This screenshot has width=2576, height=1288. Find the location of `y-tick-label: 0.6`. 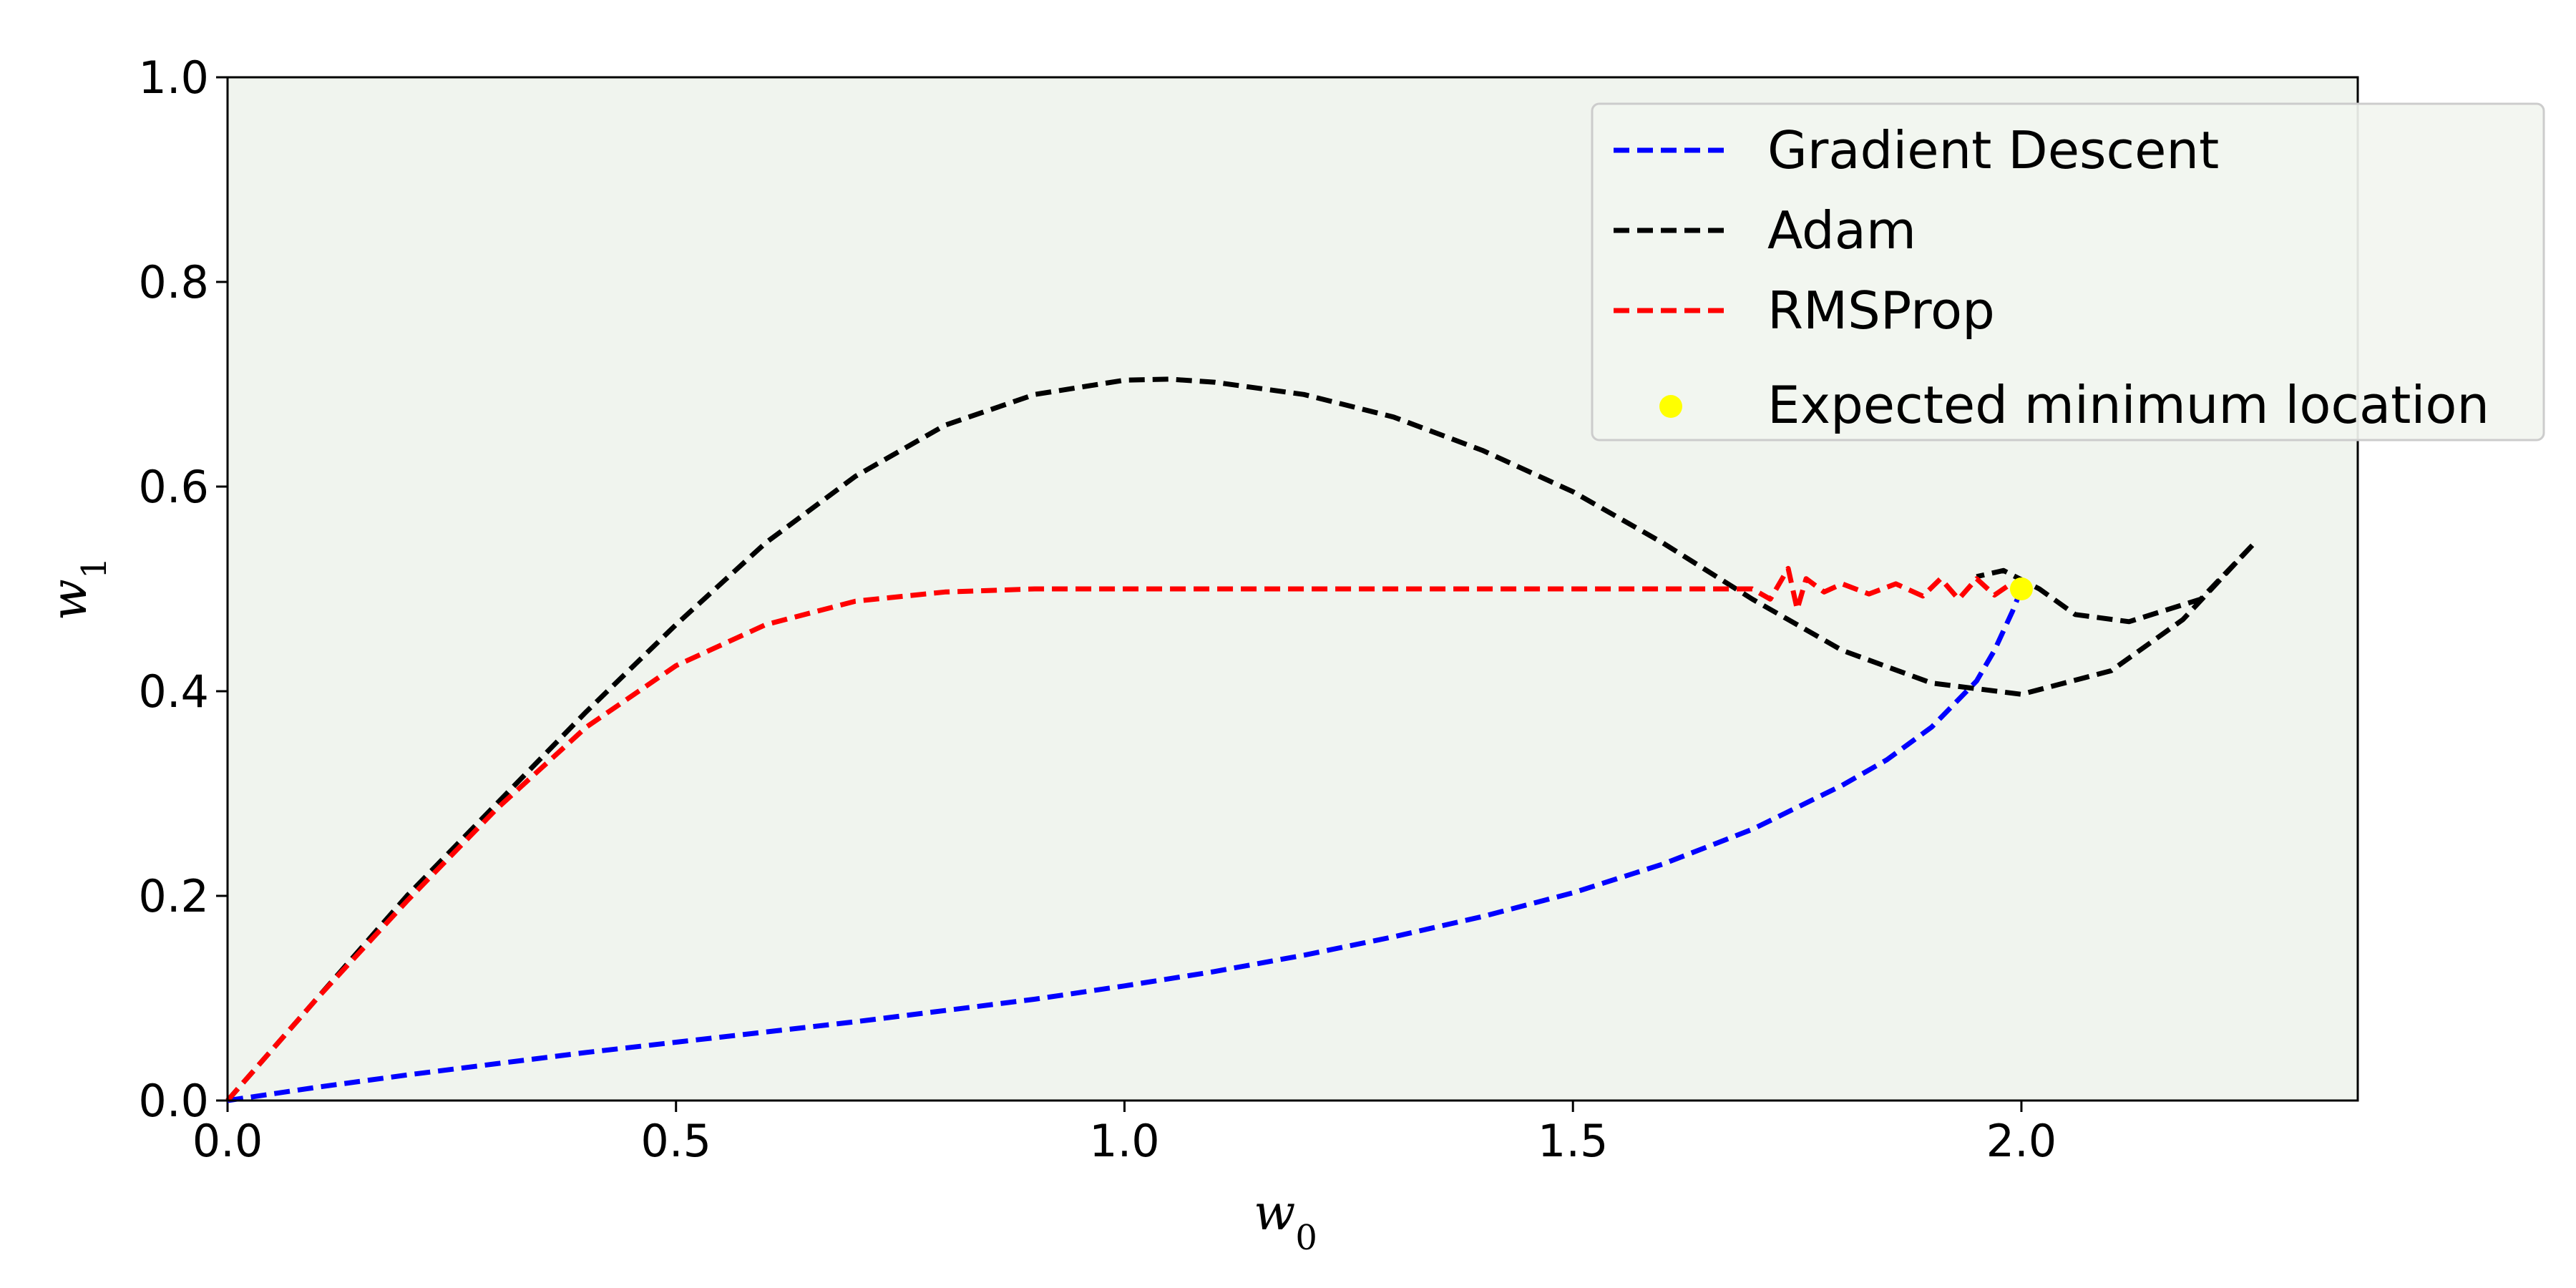

y-tick-label: 0.6 is located at coordinates (173, 487).